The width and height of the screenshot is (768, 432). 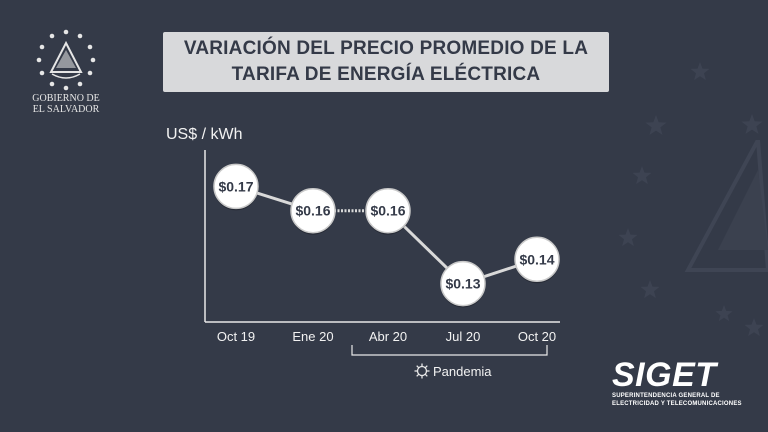 I want to click on data-label: $0.17, so click(x=235, y=186).